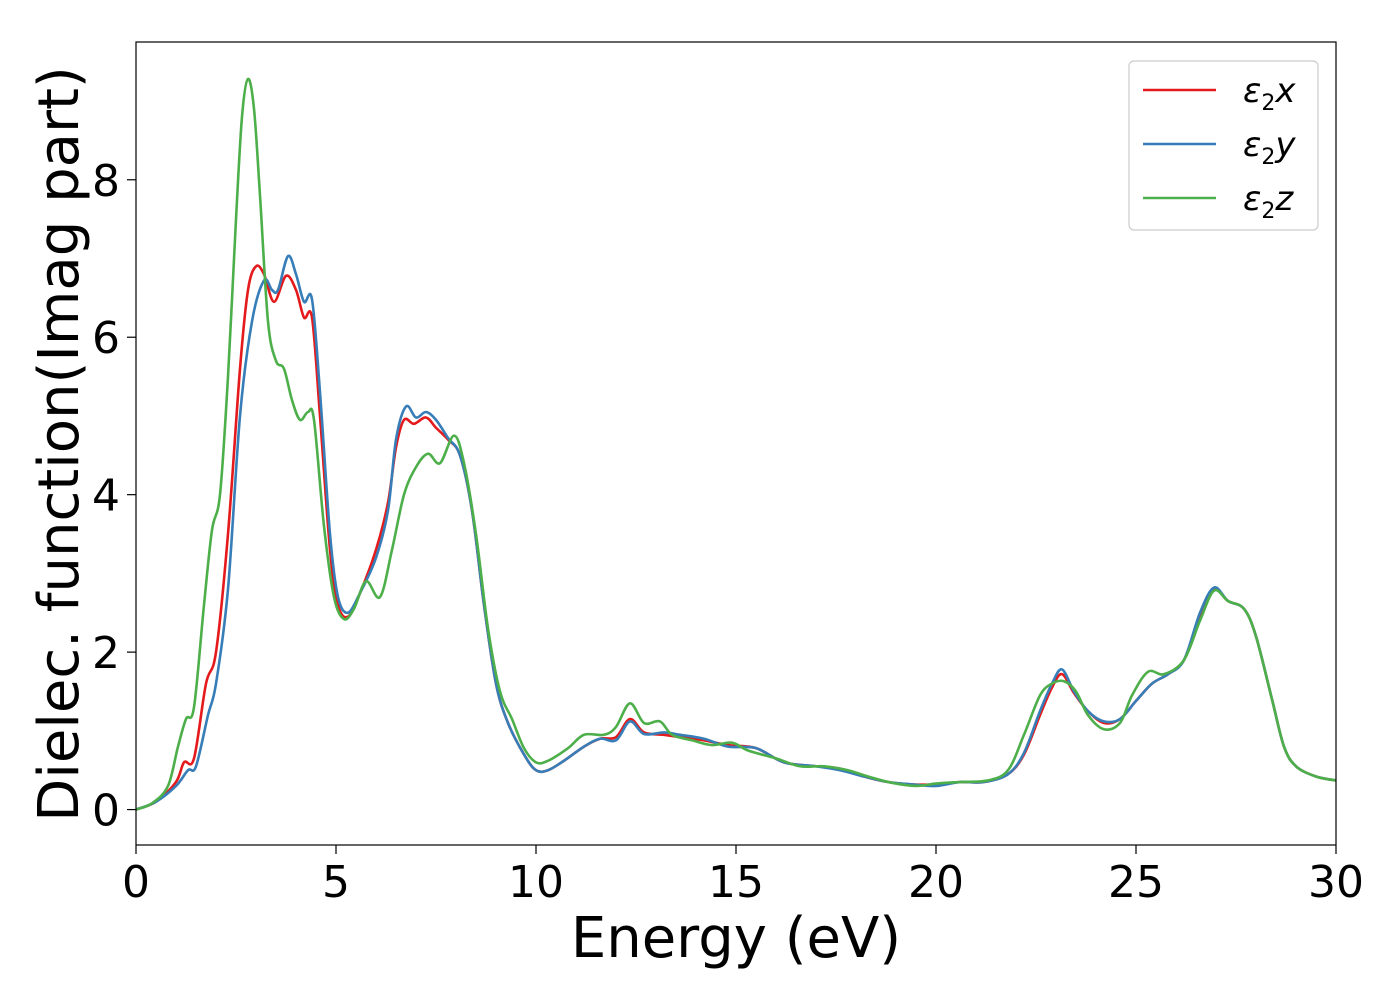 Image resolution: width=1400 pixels, height=1004 pixels. Describe the element at coordinates (136, 882) in the screenshot. I see `x-tick-label: 0` at that location.